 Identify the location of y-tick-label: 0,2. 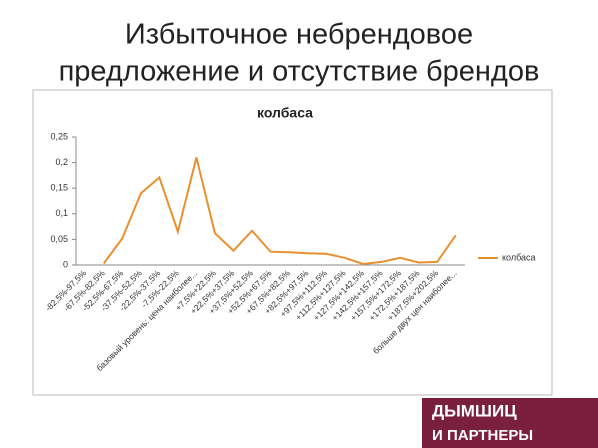
(61, 162).